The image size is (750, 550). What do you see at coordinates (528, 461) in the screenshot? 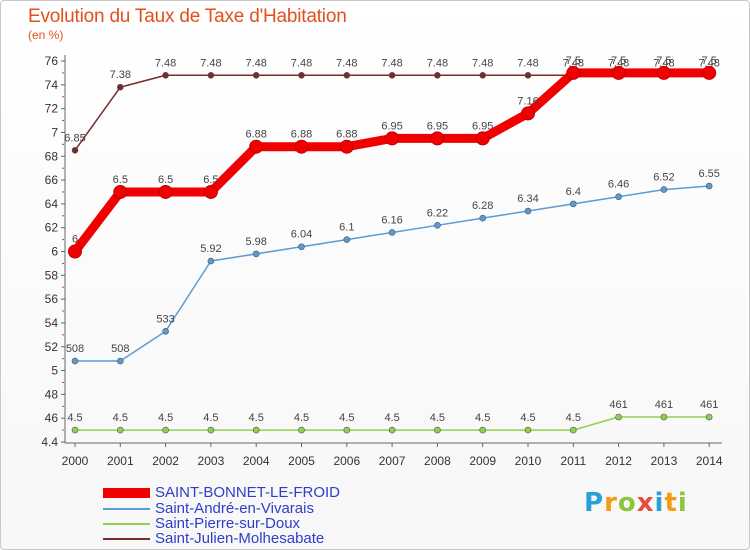
I see `x-tick-label: 2010` at bounding box center [528, 461].